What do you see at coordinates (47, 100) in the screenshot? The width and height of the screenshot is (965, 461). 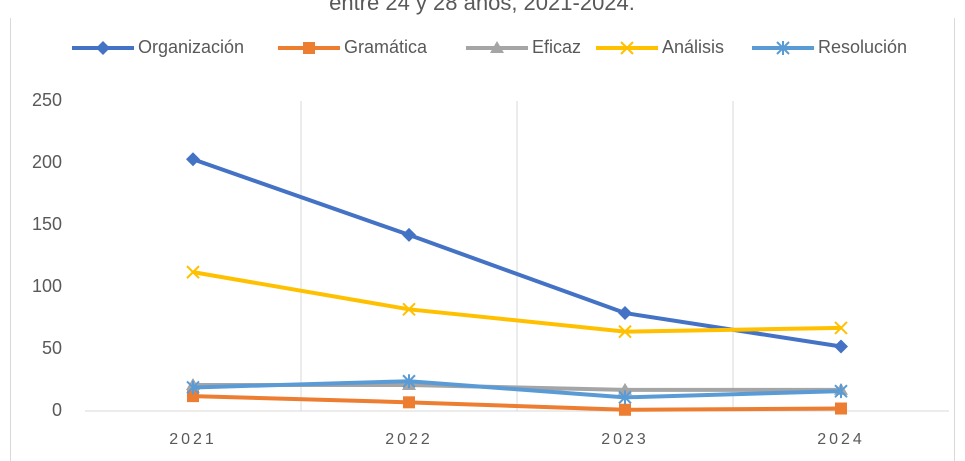 I see `y-tick-label: 250` at bounding box center [47, 100].